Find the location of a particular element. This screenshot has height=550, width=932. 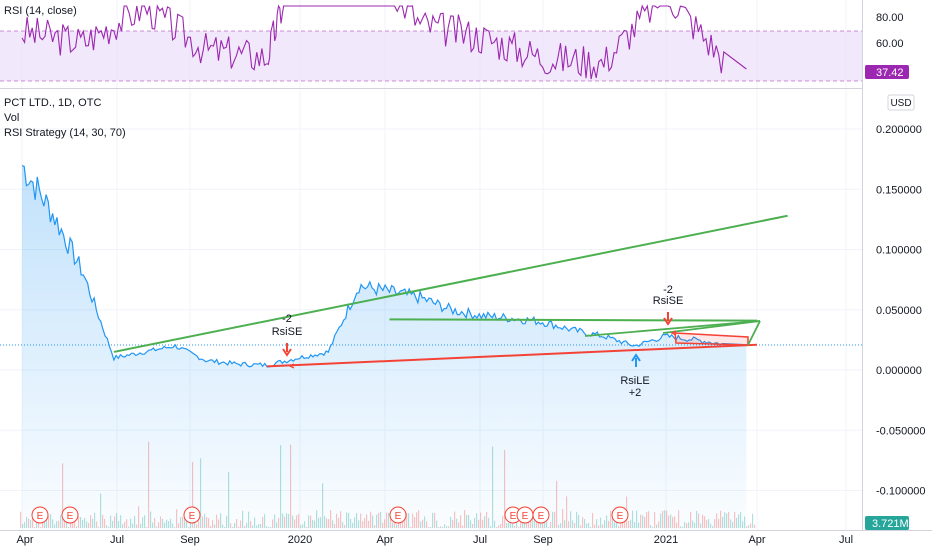

time-label-1: Jul is located at coordinates (117, 540).